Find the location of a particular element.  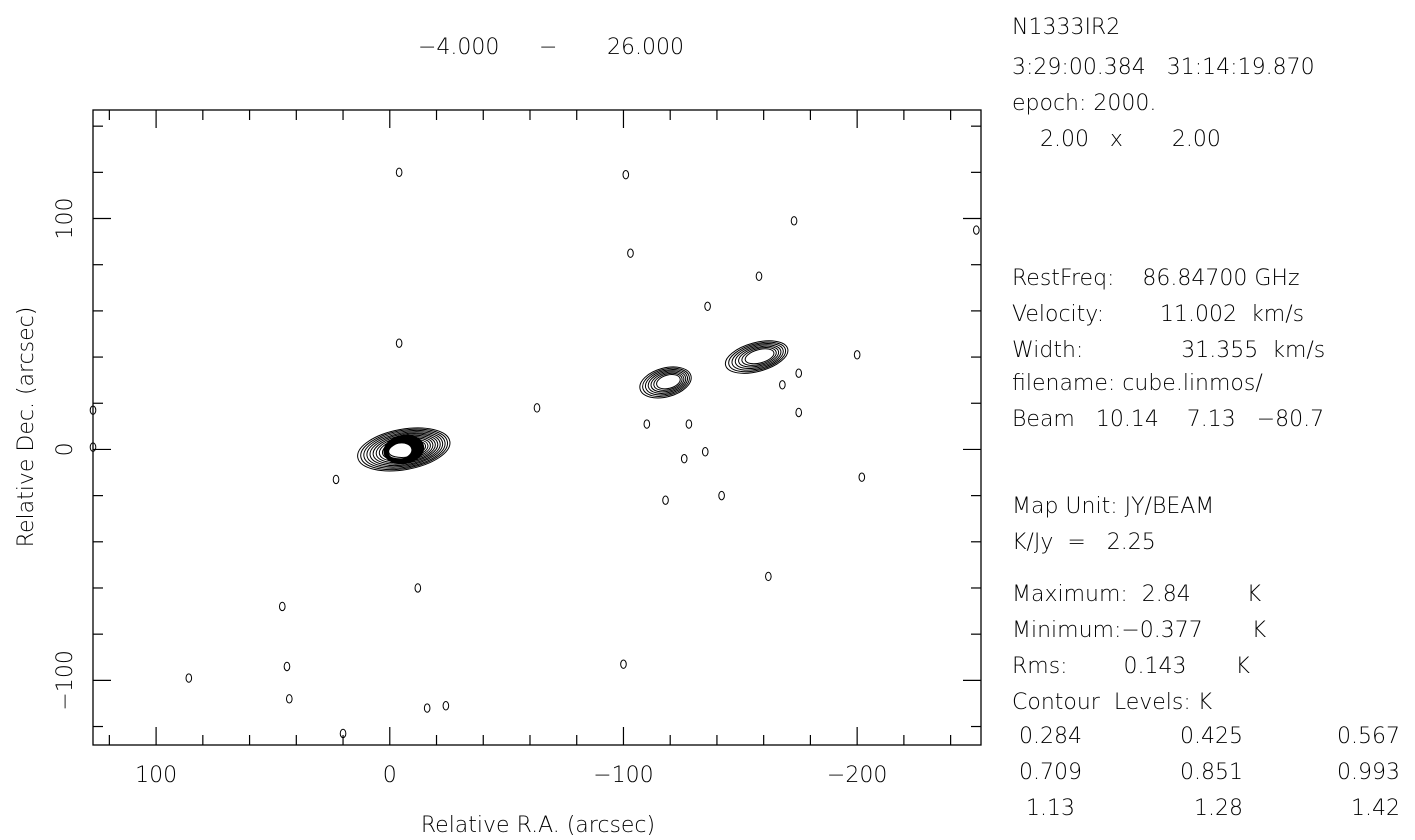

source-name: N1333IR2 is located at coordinates (1066, 27).